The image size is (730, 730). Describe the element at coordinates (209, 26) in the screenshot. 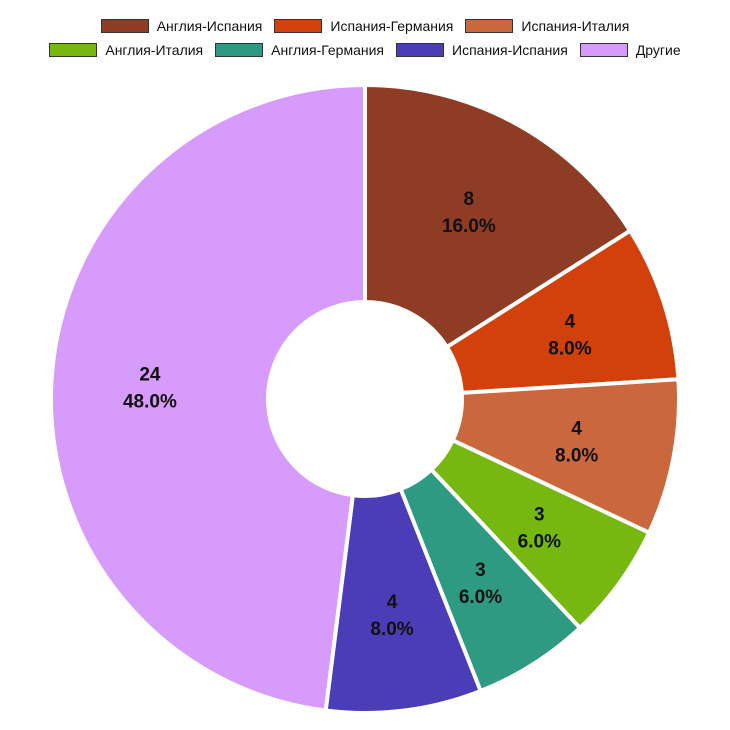

I see `legend-label: Англия-Испания` at that location.